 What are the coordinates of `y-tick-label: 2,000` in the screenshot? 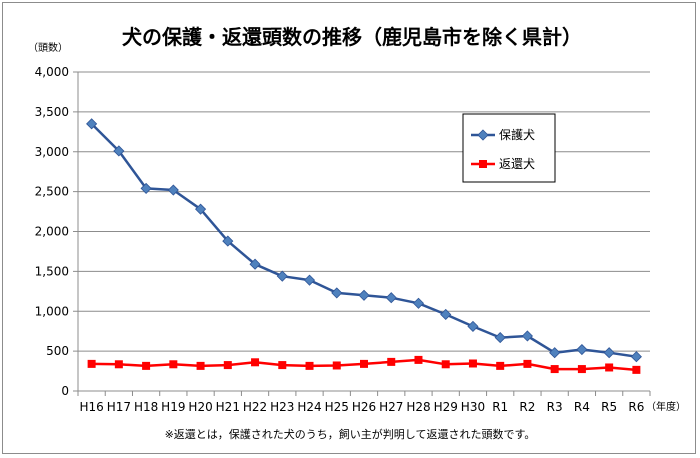 It's located at (52, 232).